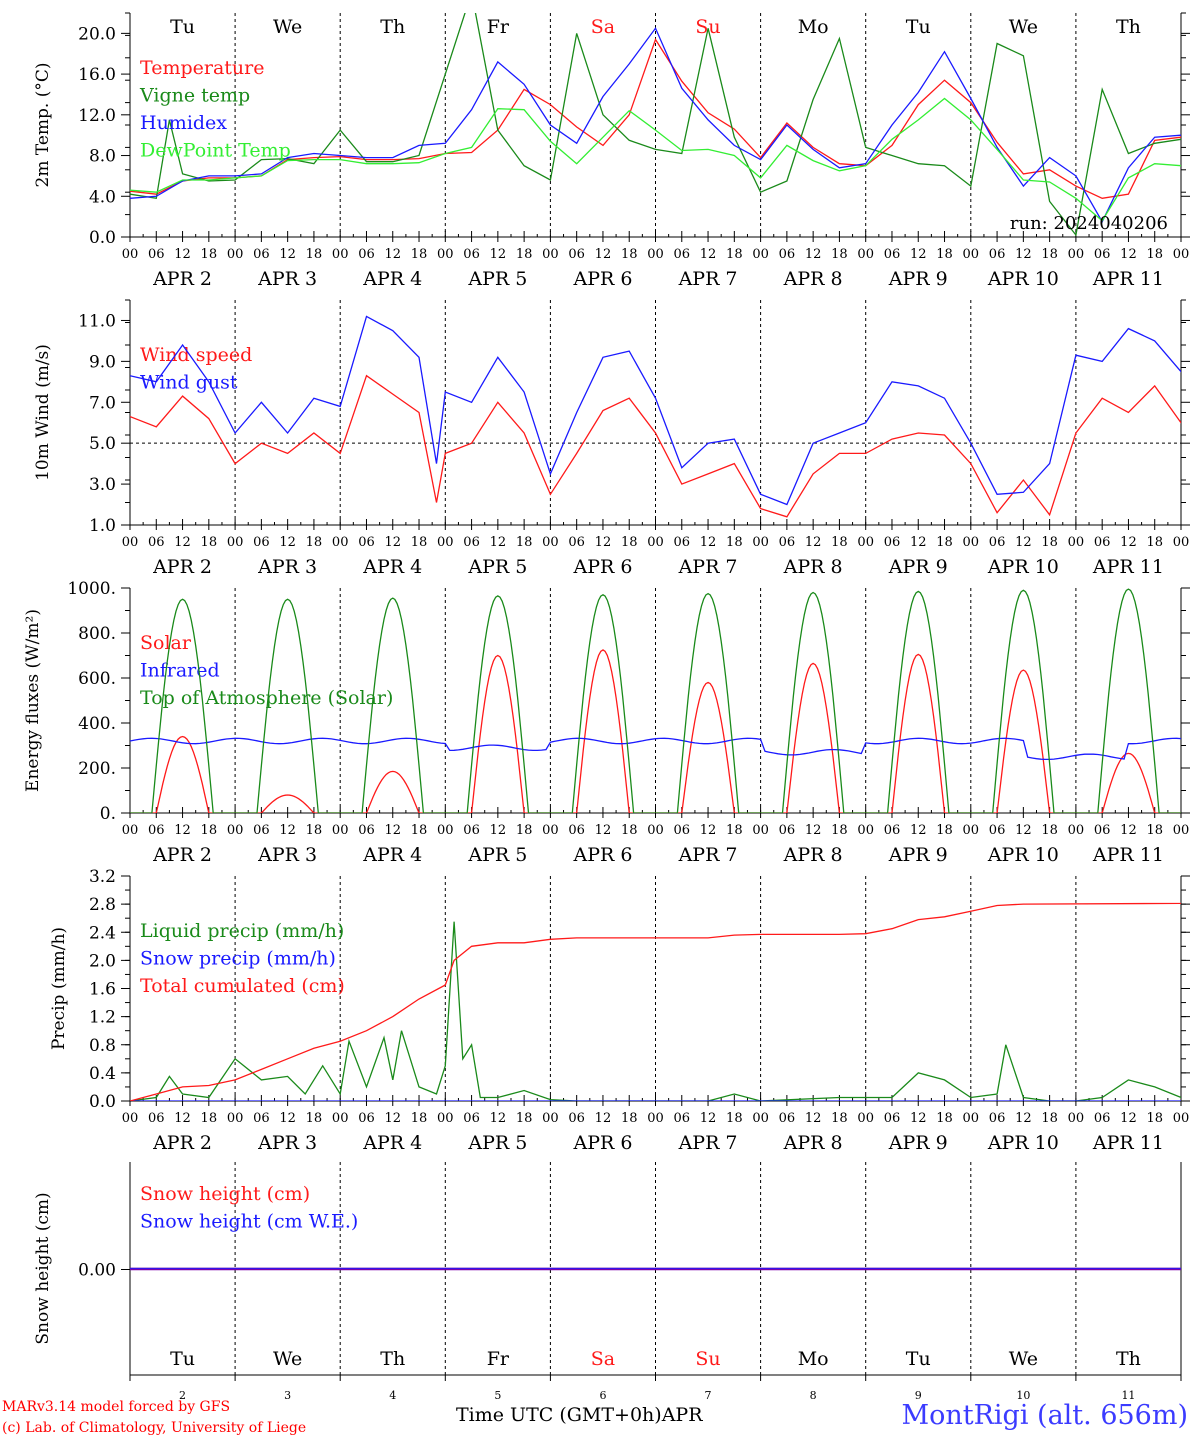  I want to click on y-tick-label: 0.8, so click(102, 1046).